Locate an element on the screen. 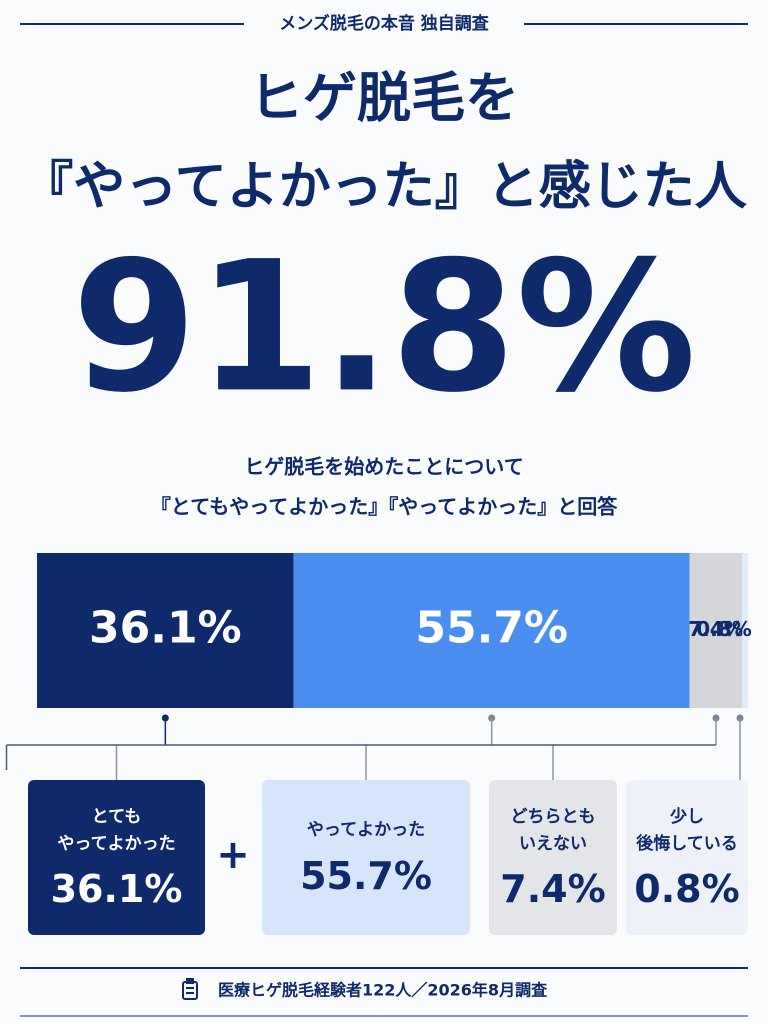 This screenshot has height=1024, width=768. bar-value-label: 36.1% is located at coordinates (165, 628).